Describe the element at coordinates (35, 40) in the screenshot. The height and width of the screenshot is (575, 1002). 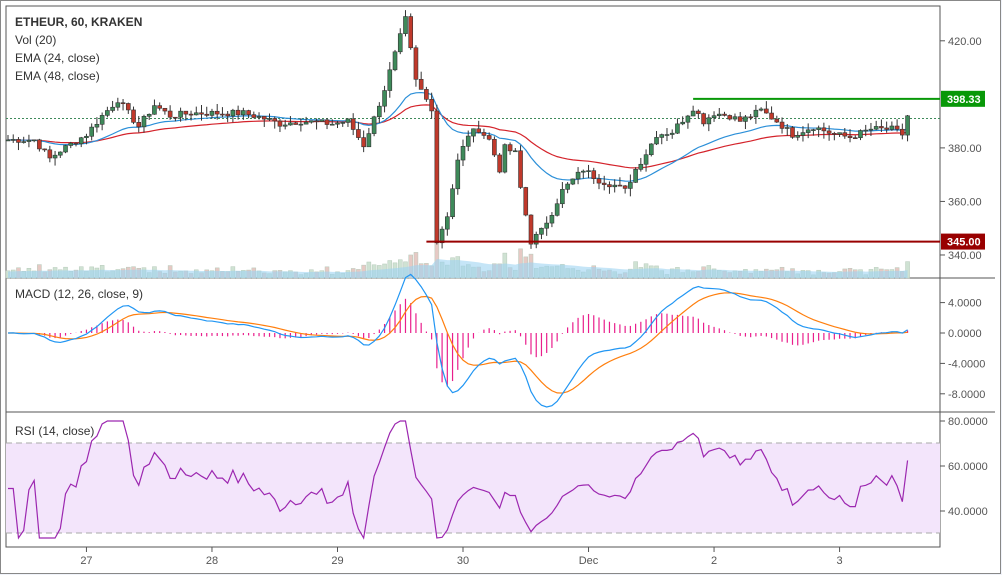
I see `volume-legend: Vol (20)` at that location.